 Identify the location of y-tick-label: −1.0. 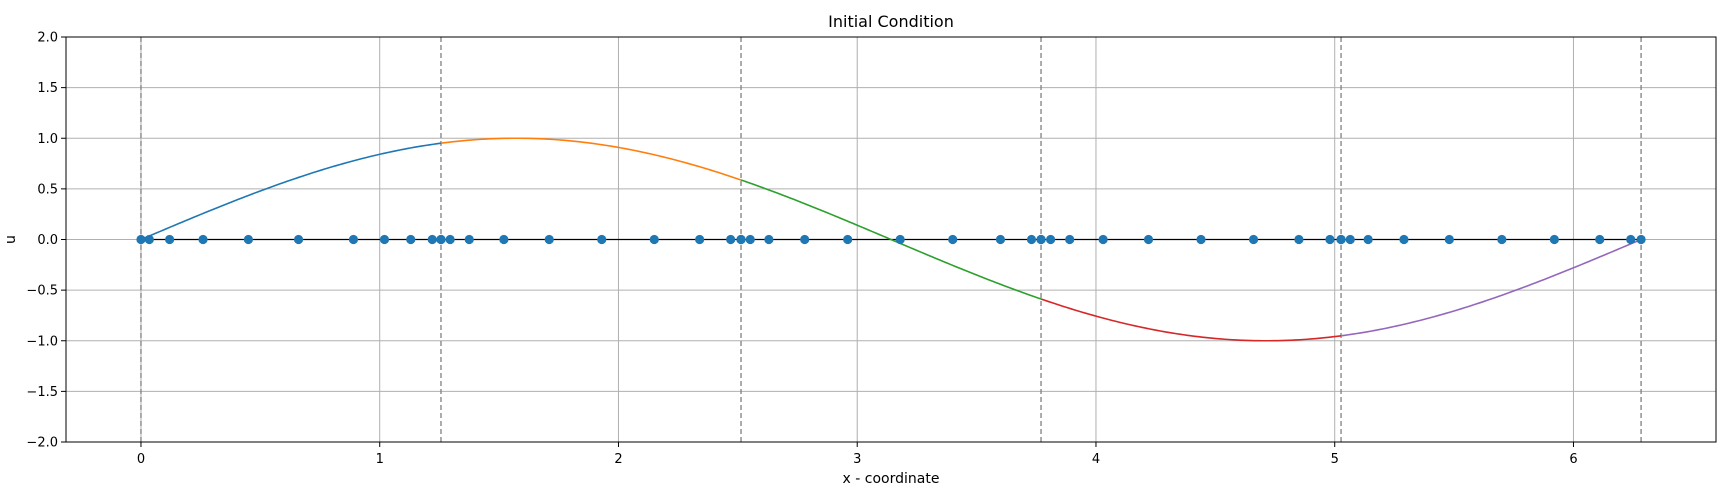
(42, 341).